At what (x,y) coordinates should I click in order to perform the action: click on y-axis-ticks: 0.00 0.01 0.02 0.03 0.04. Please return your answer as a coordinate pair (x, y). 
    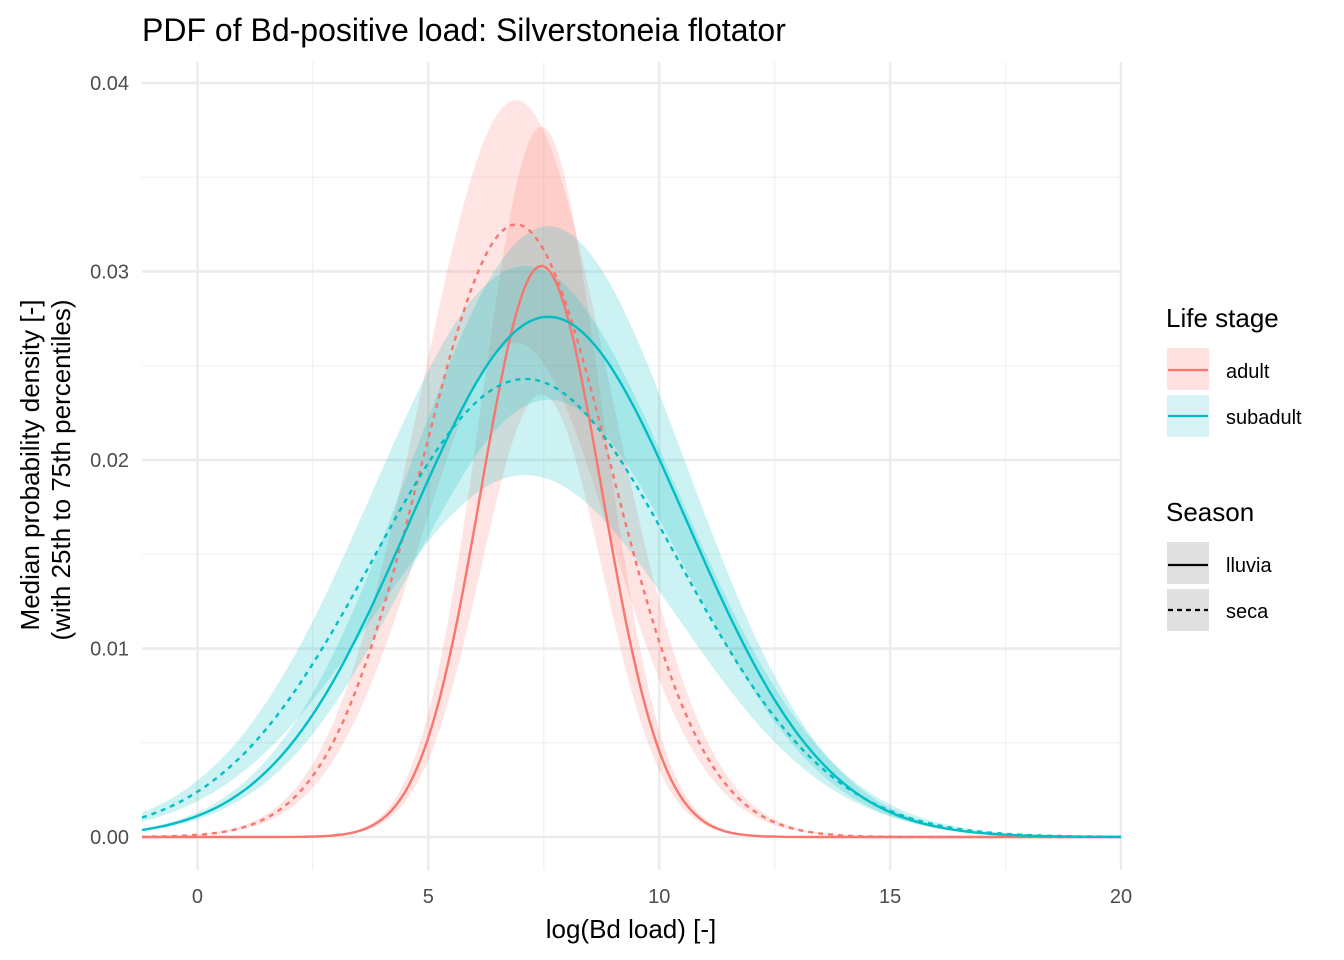
    Looking at the image, I should click on (109, 461).